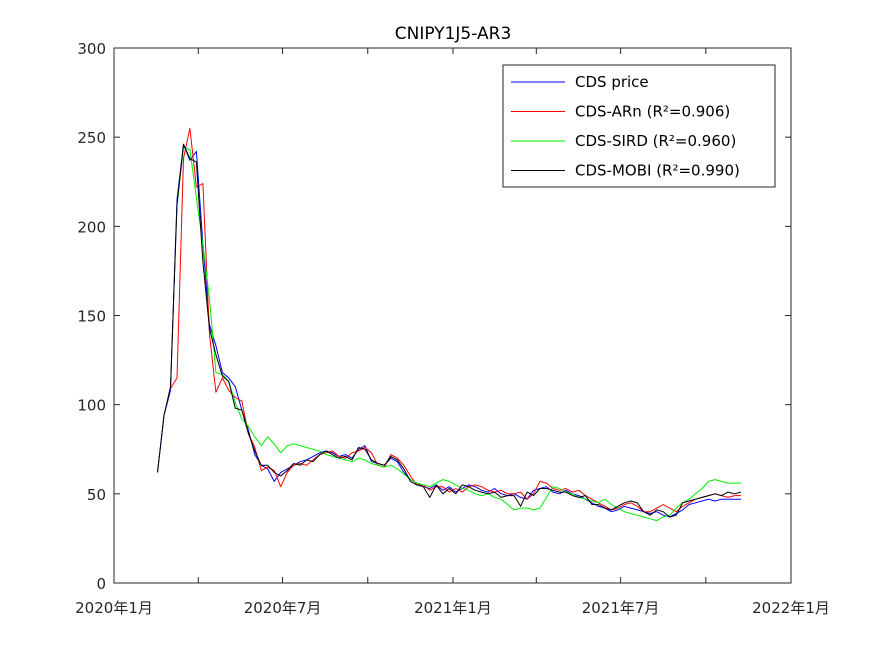 The height and width of the screenshot is (656, 875). I want to click on legend-label: CDS-SIRD (R²=0.960), so click(655, 141).